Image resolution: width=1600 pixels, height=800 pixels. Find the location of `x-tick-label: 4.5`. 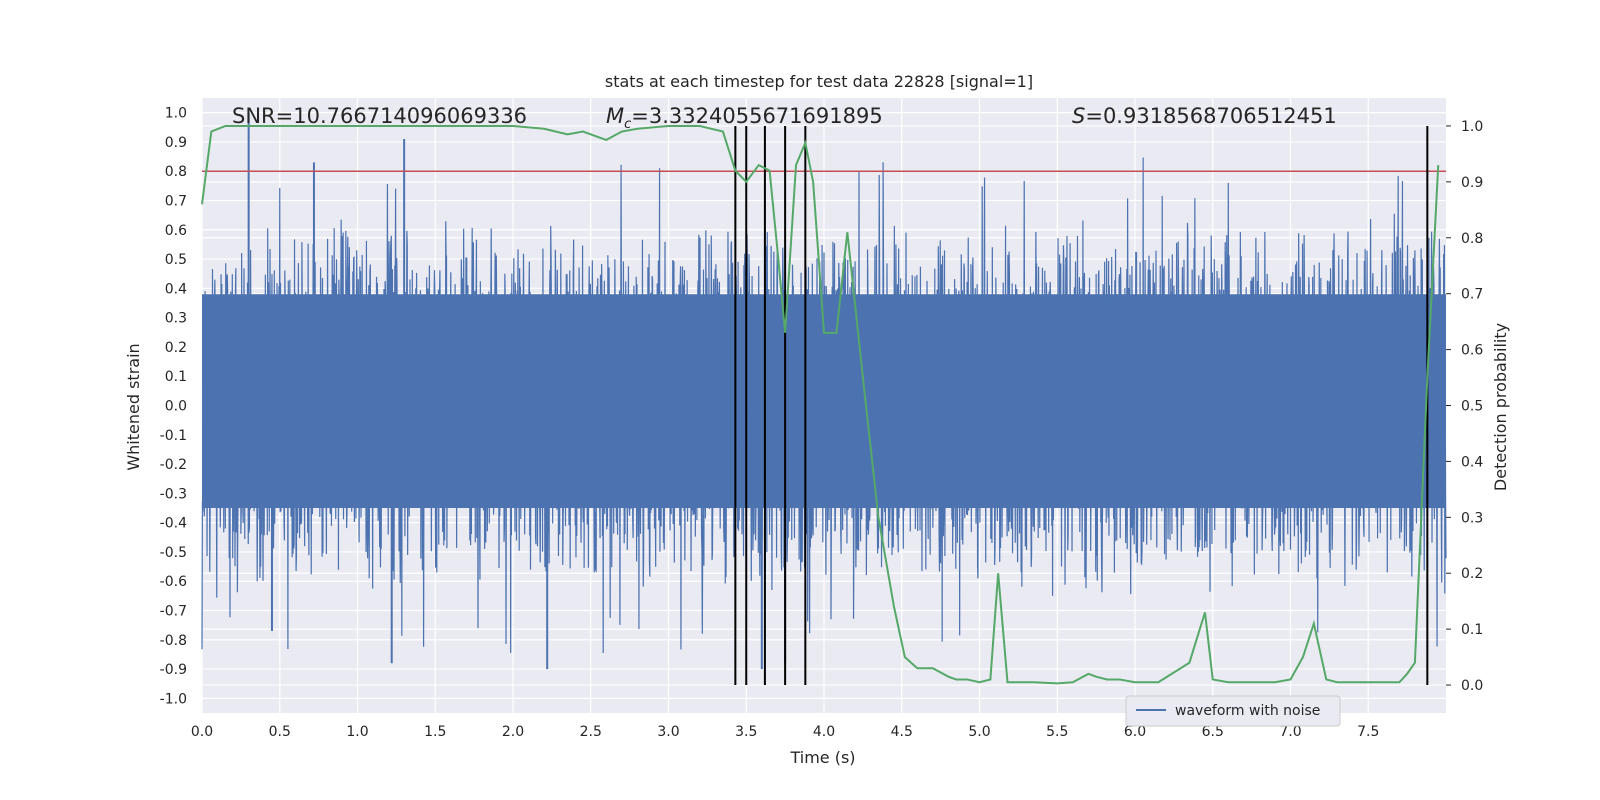

x-tick-label: 4.5 is located at coordinates (902, 732).